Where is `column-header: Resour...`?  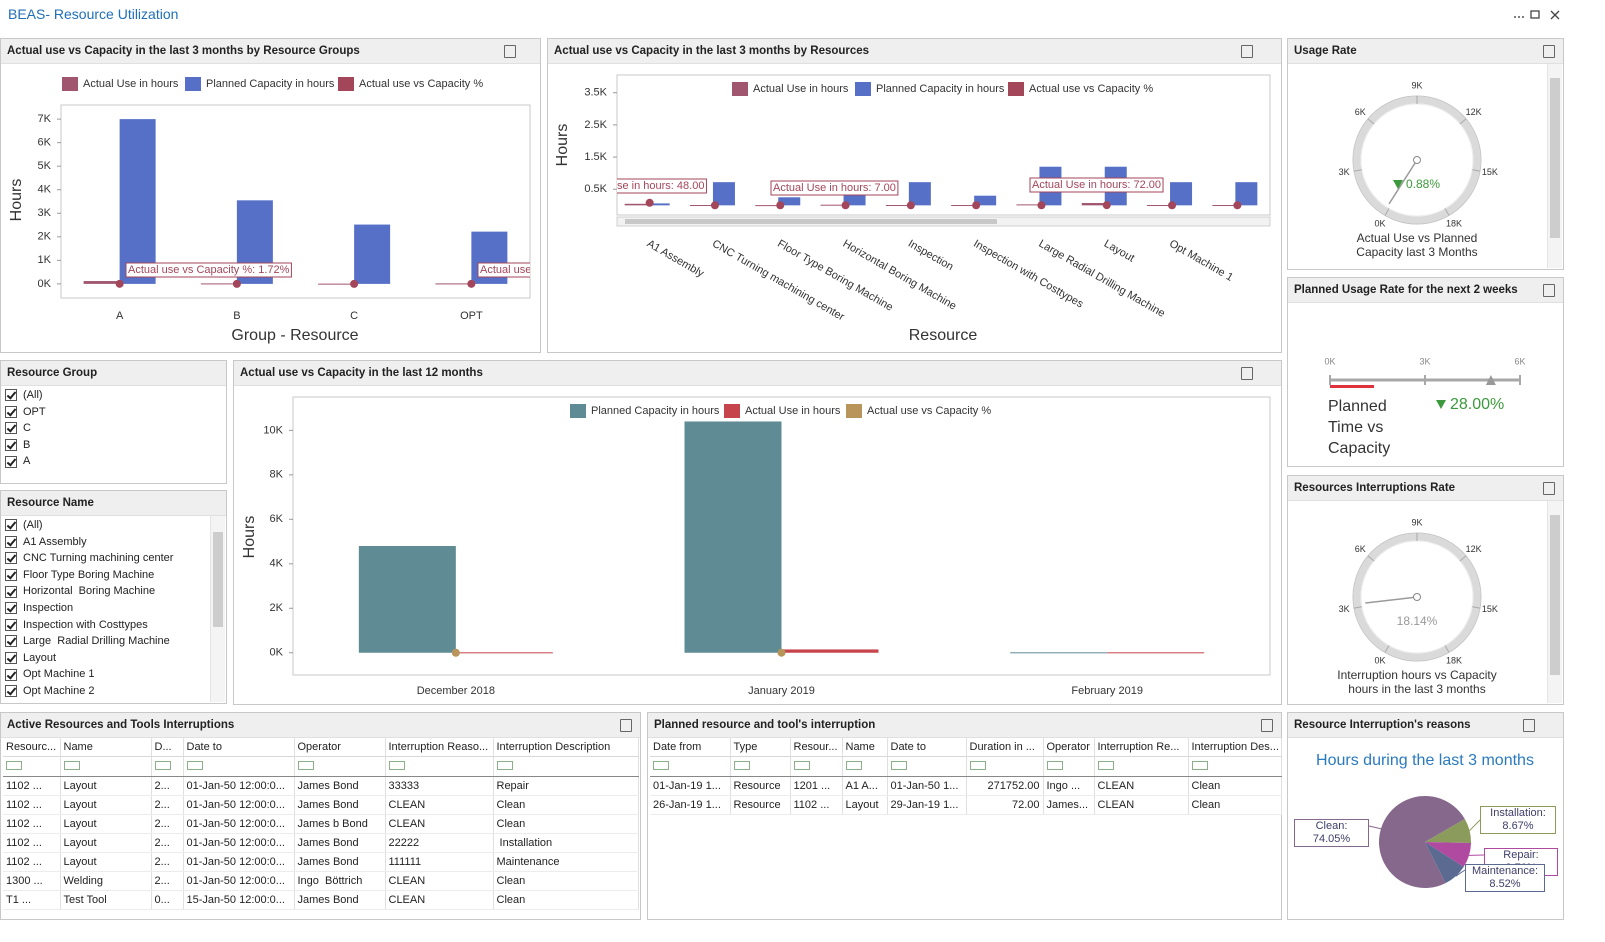 column-header: Resour... is located at coordinates (816, 747).